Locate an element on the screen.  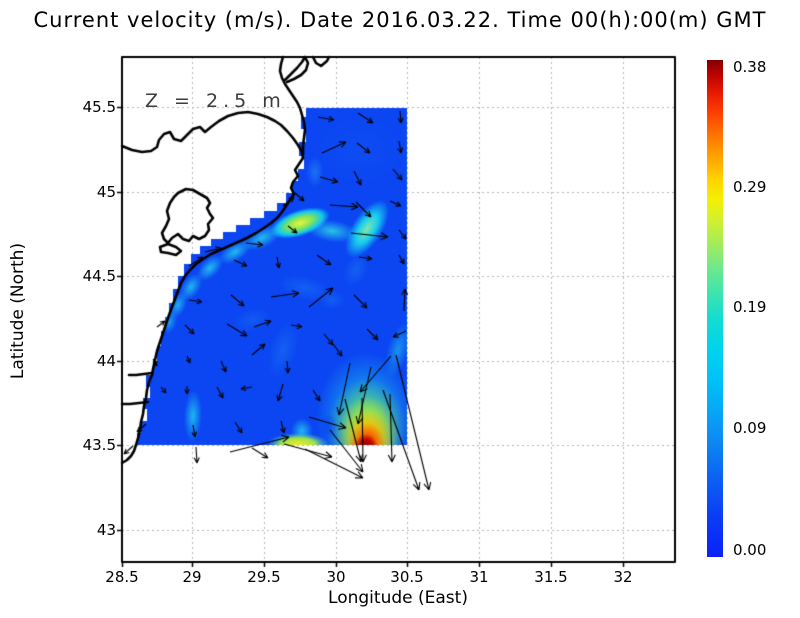
x-tick-label: 29.5 is located at coordinates (264, 577).